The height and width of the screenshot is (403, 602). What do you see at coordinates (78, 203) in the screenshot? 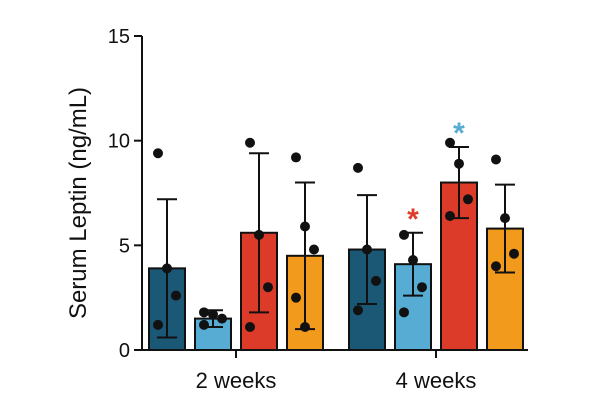
I see `y-axis-title: Serum Leptin (ng/mL)` at bounding box center [78, 203].